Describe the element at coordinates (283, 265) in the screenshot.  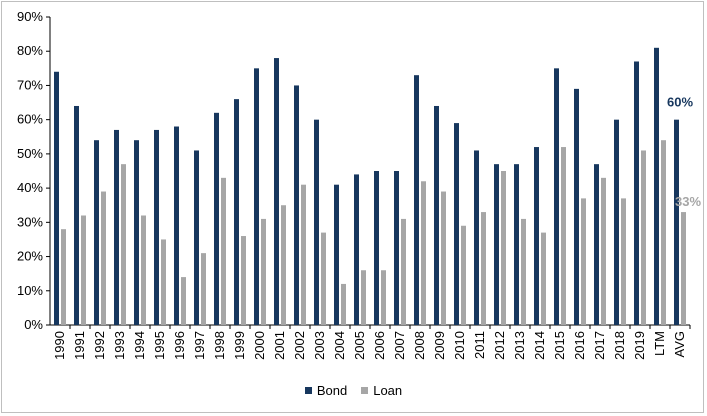
I see `bar-loan-2001` at that location.